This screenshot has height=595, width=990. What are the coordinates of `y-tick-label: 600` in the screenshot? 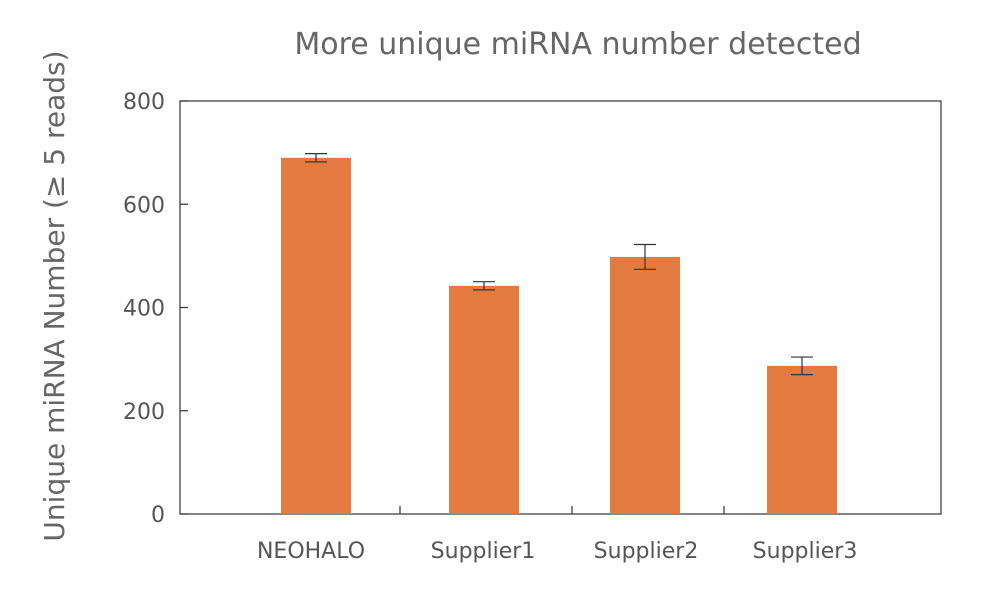 It's located at (144, 205).